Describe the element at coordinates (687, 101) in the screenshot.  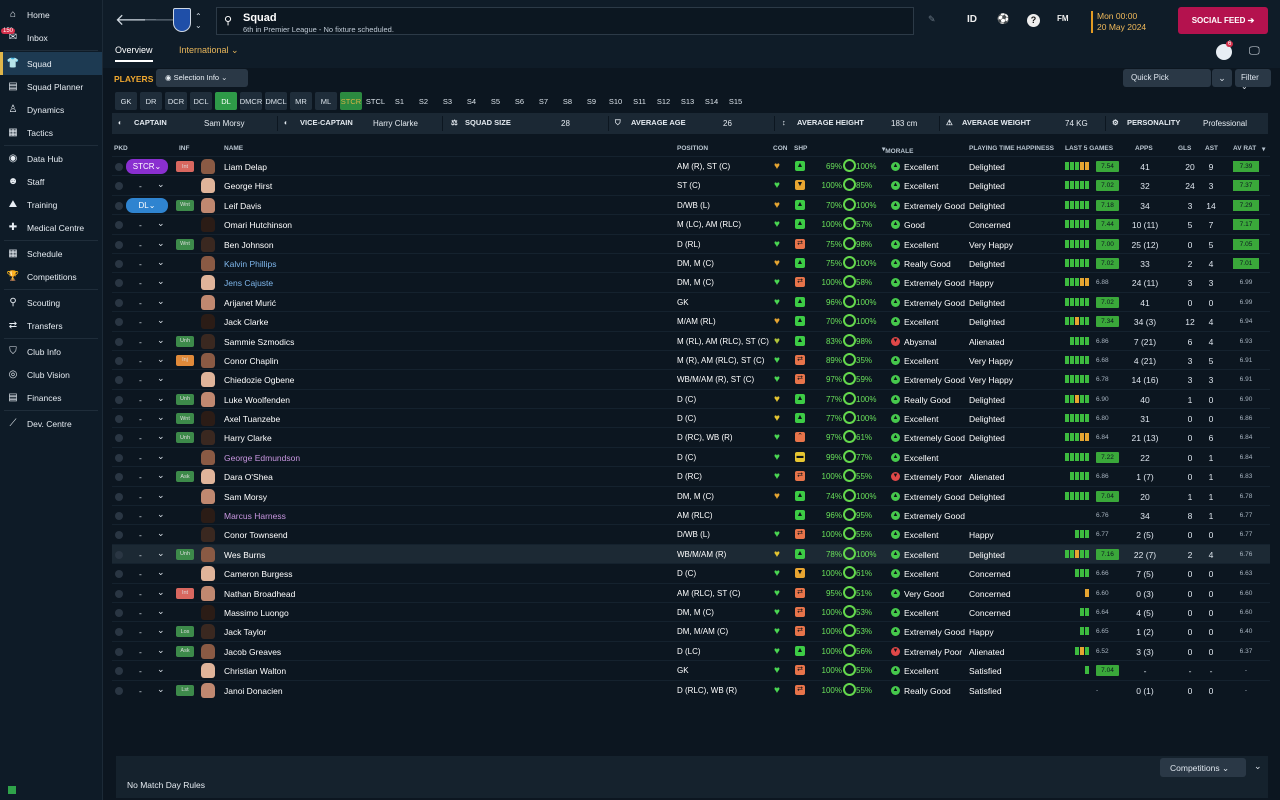
I see `position-button-s13: S13` at that location.